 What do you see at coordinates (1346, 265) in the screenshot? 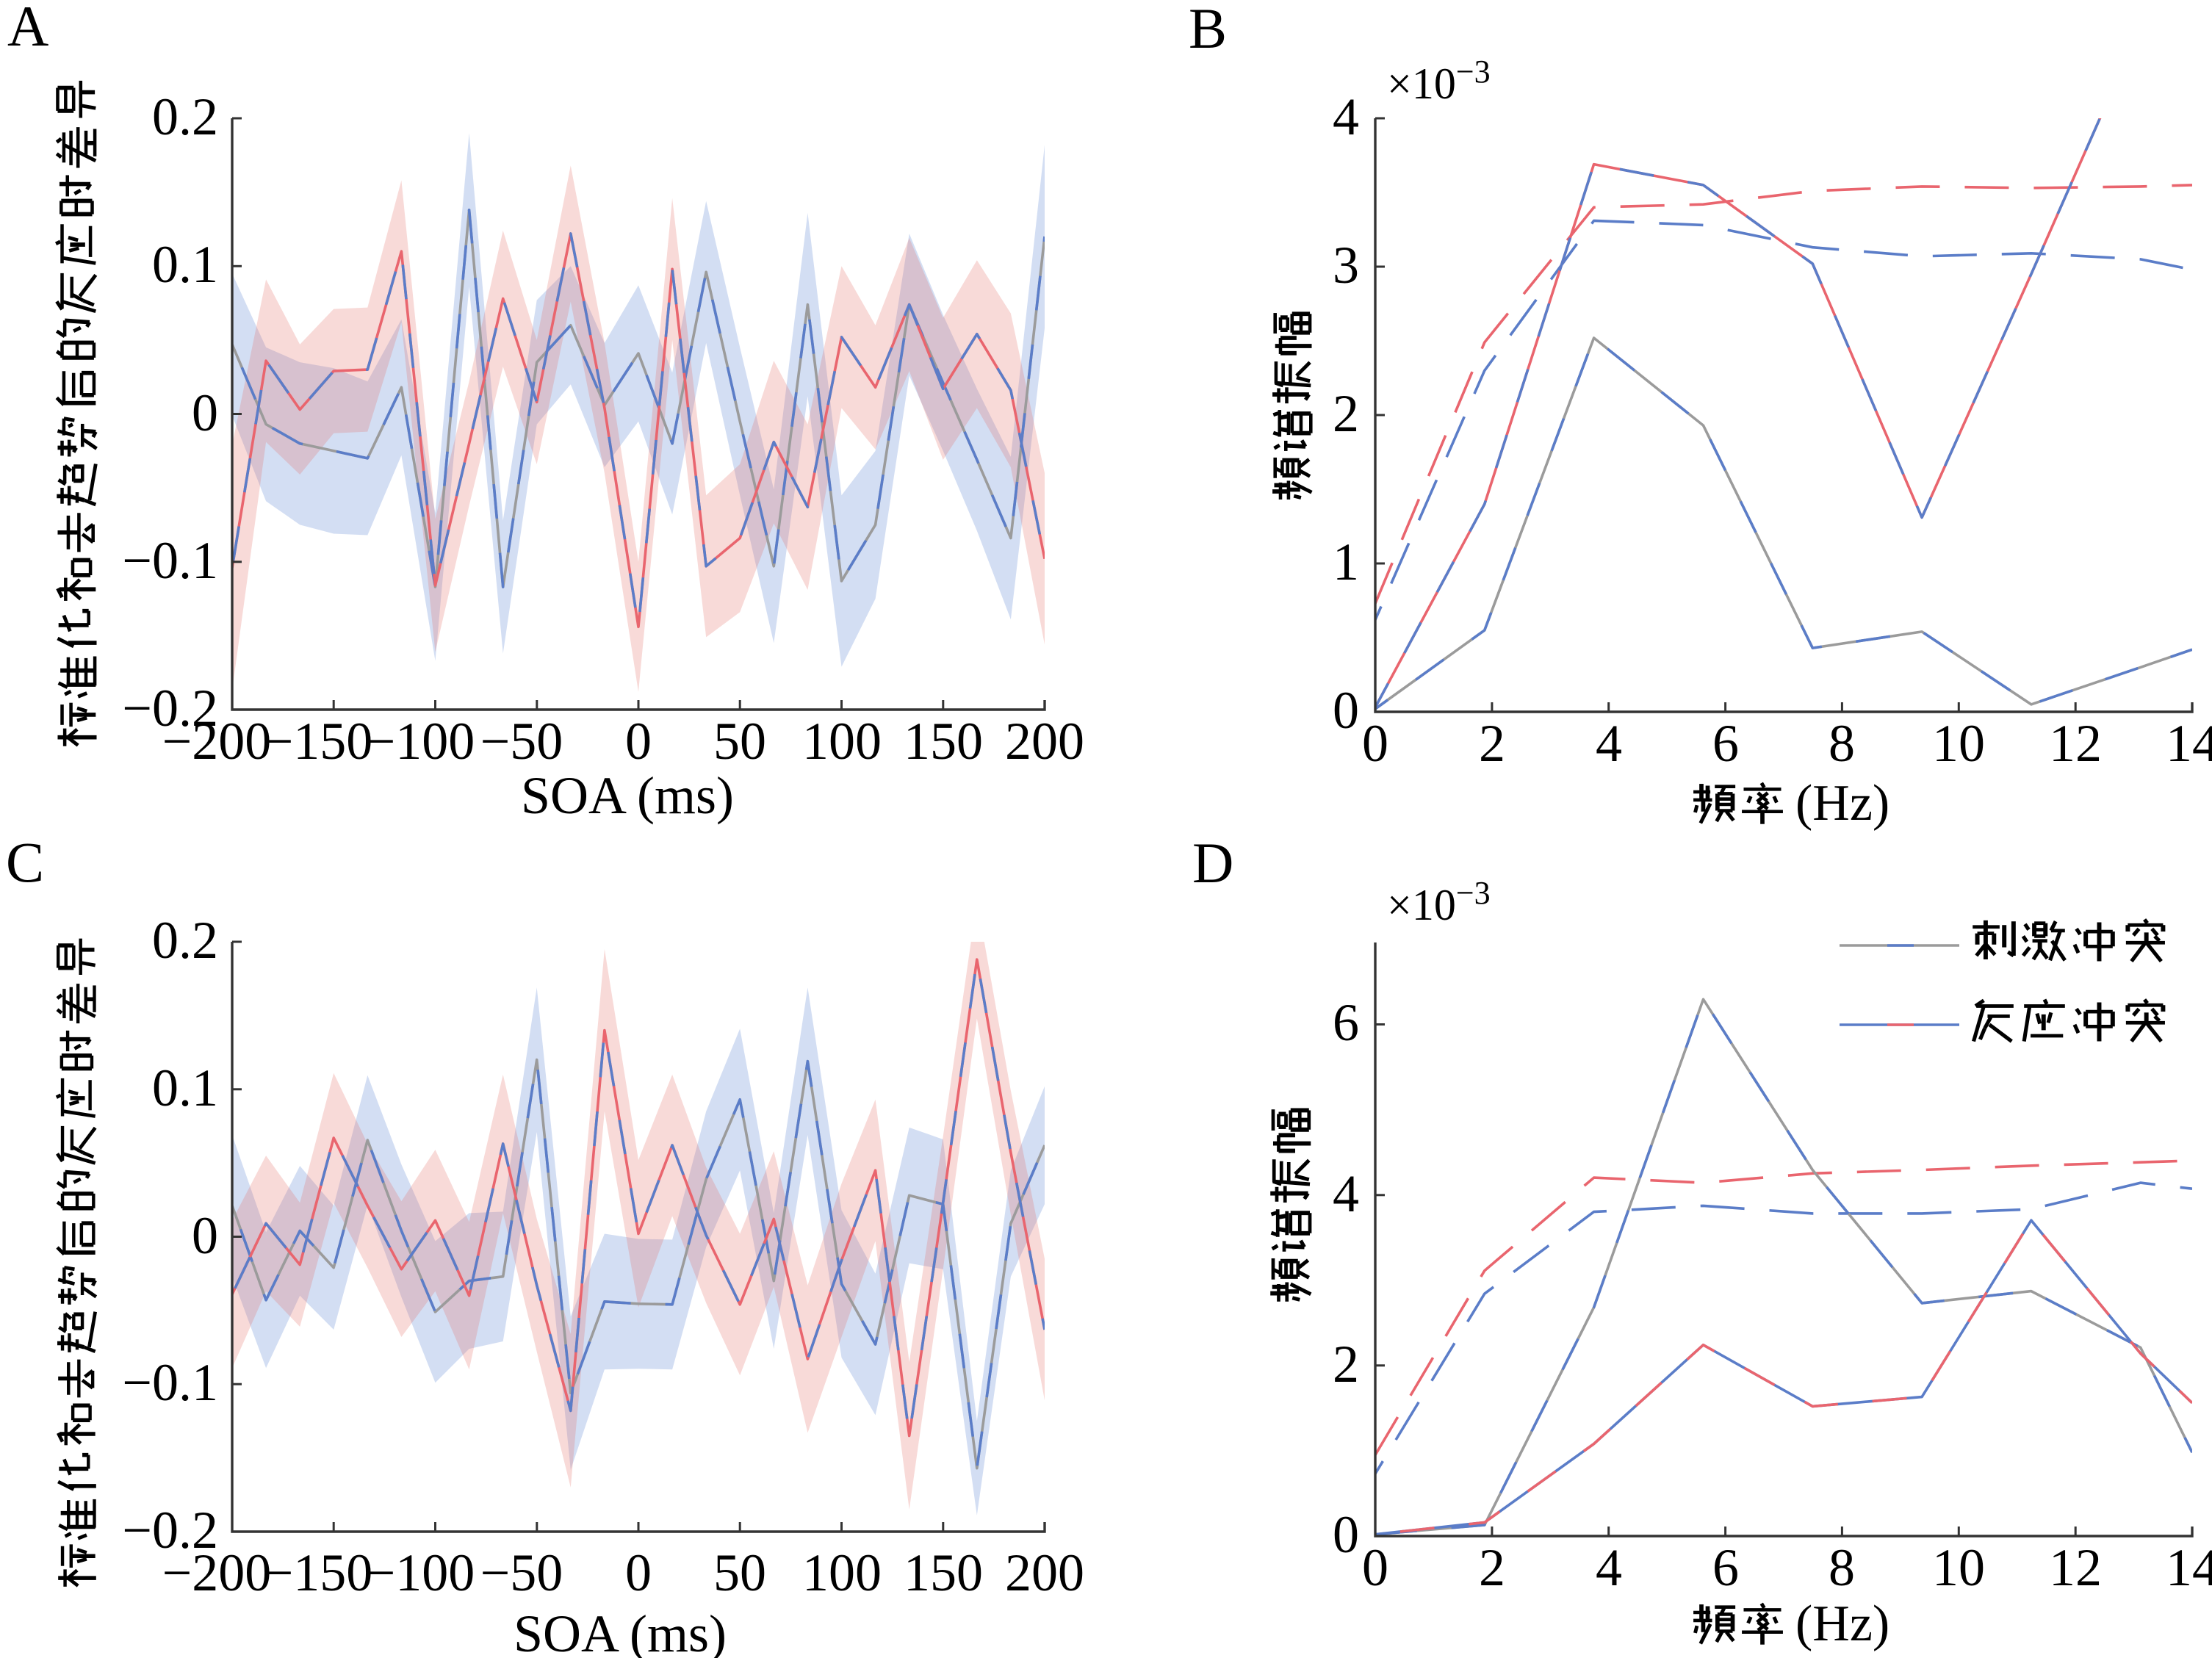
I see `svg-text: 3` at bounding box center [1346, 265].